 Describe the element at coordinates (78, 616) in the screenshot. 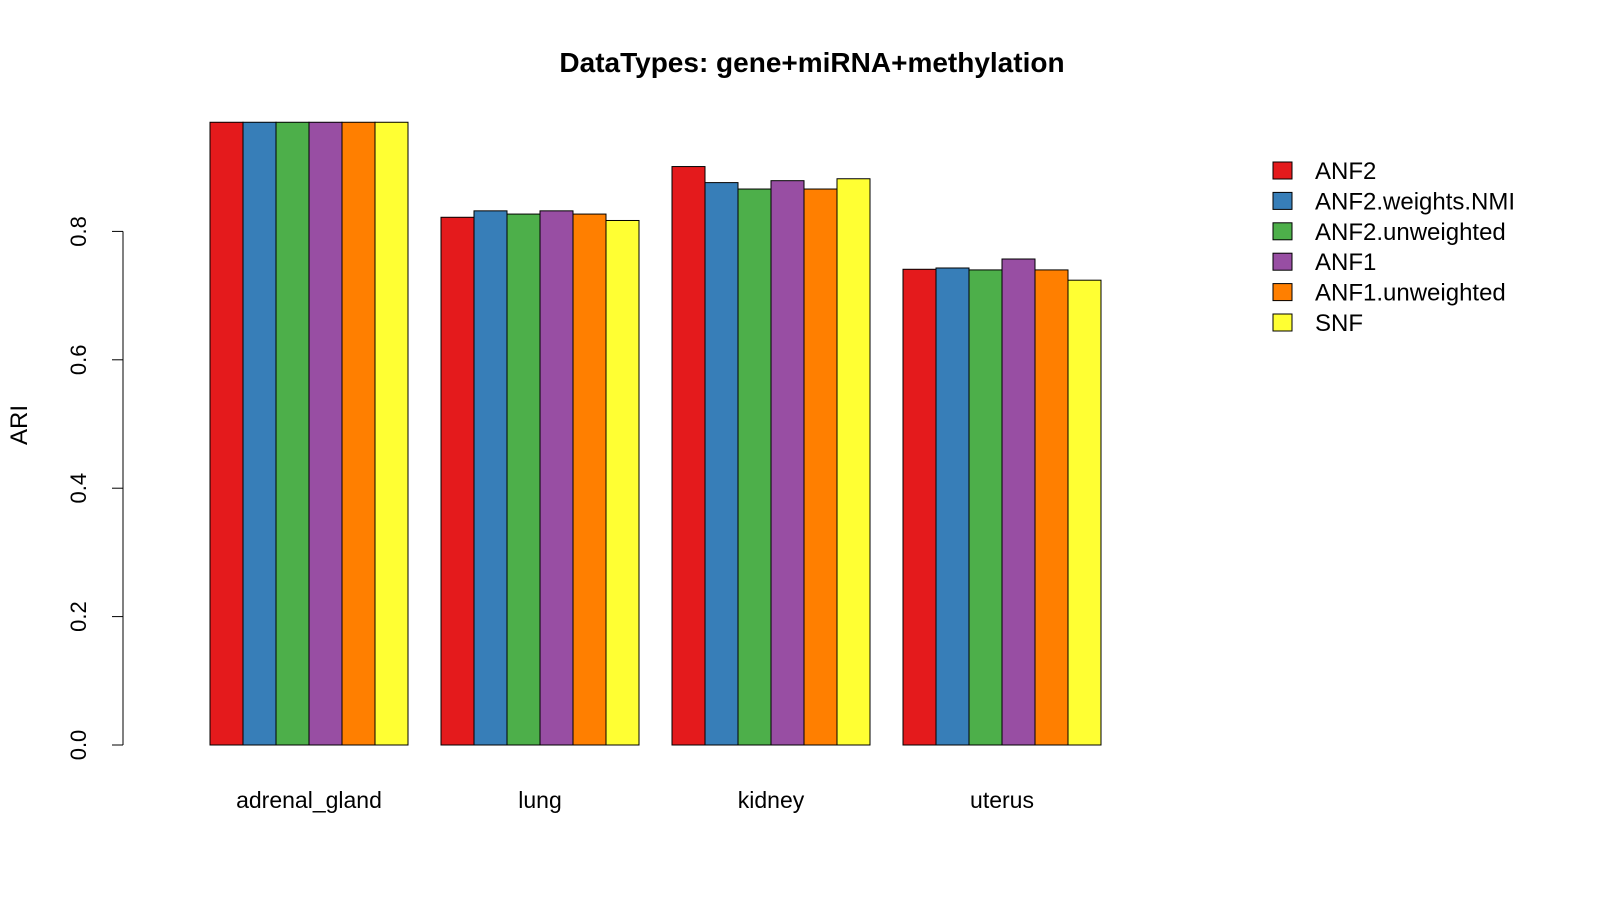

I see `y-tick-label: 0.2` at that location.